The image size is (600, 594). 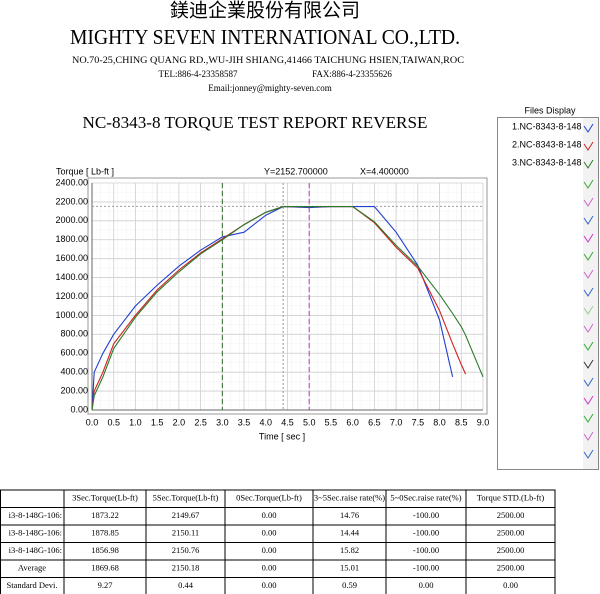 I want to click on email: Email:jonney@mighty-seven.com, so click(x=270, y=88).